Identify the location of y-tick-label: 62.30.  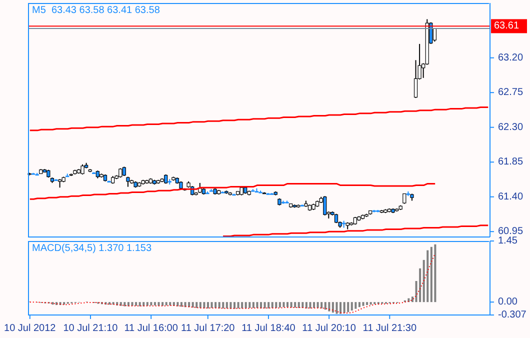
(511, 127).